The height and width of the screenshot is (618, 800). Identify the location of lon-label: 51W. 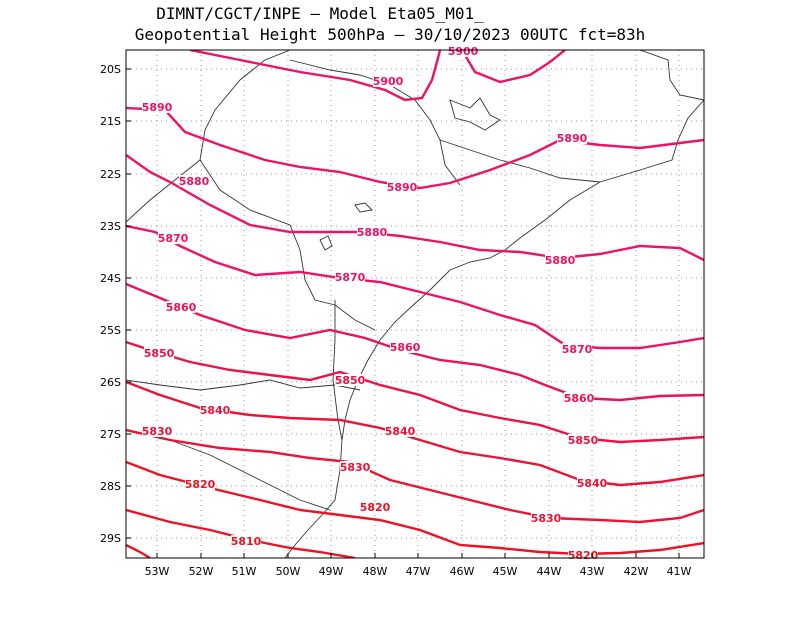
(244, 571).